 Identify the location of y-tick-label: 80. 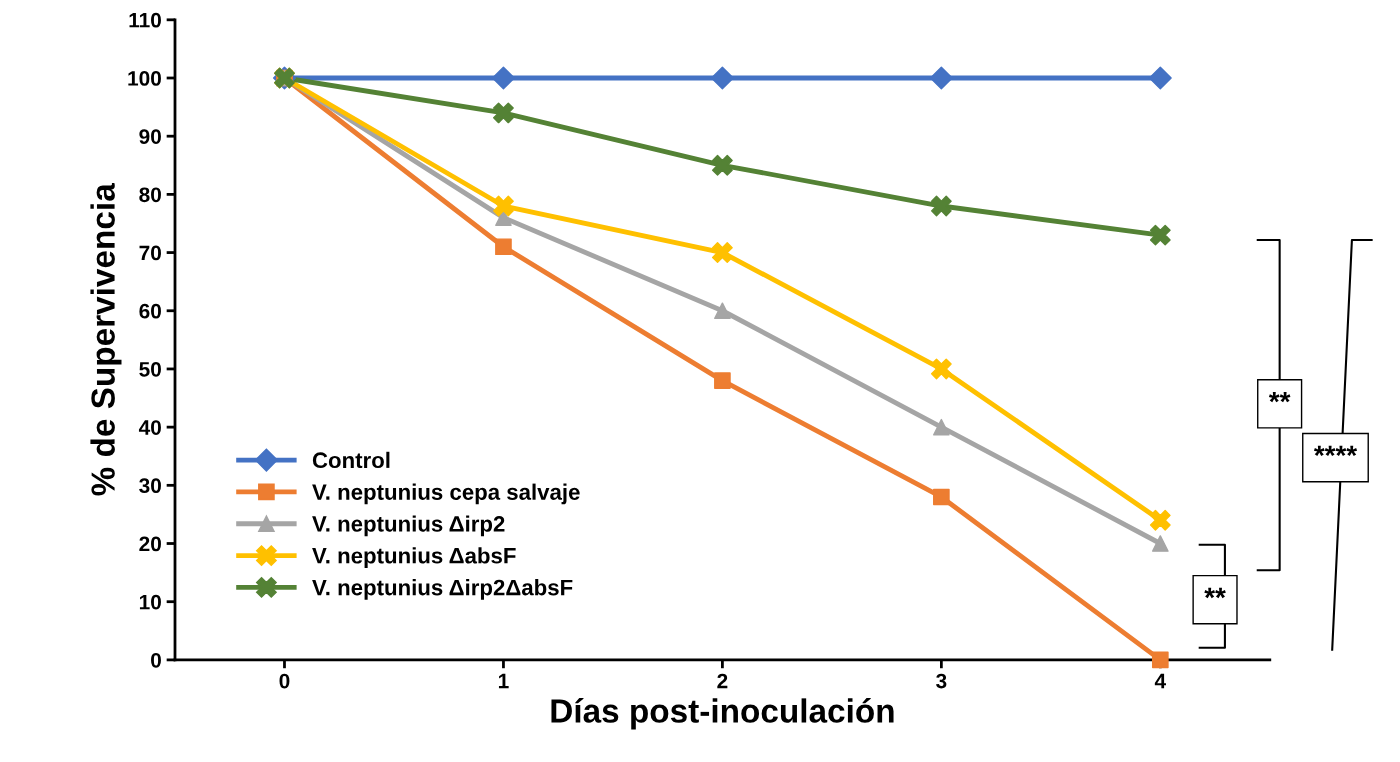
(150, 195).